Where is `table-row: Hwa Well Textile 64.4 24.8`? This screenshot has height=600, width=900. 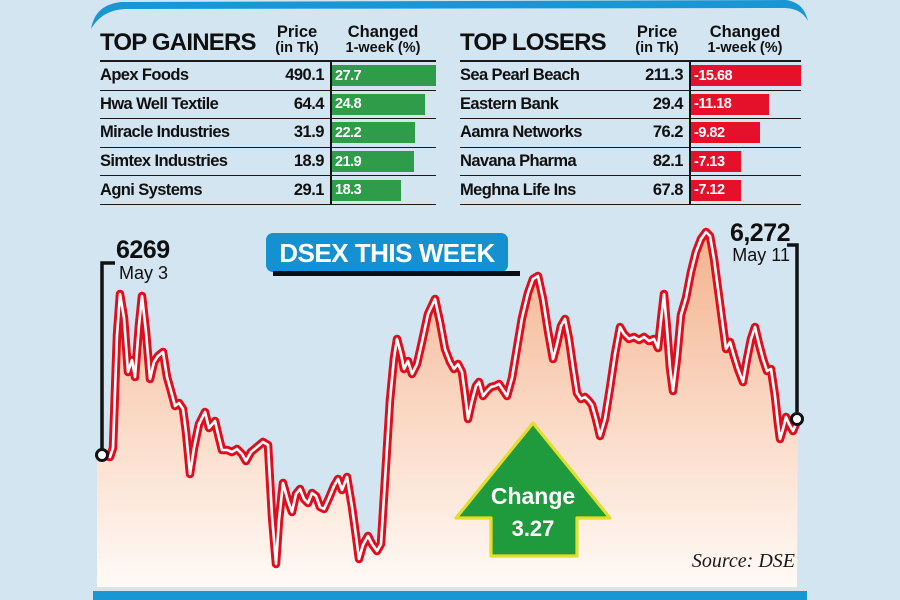 table-row: Hwa Well Textile 64.4 24.8 is located at coordinates (268, 105).